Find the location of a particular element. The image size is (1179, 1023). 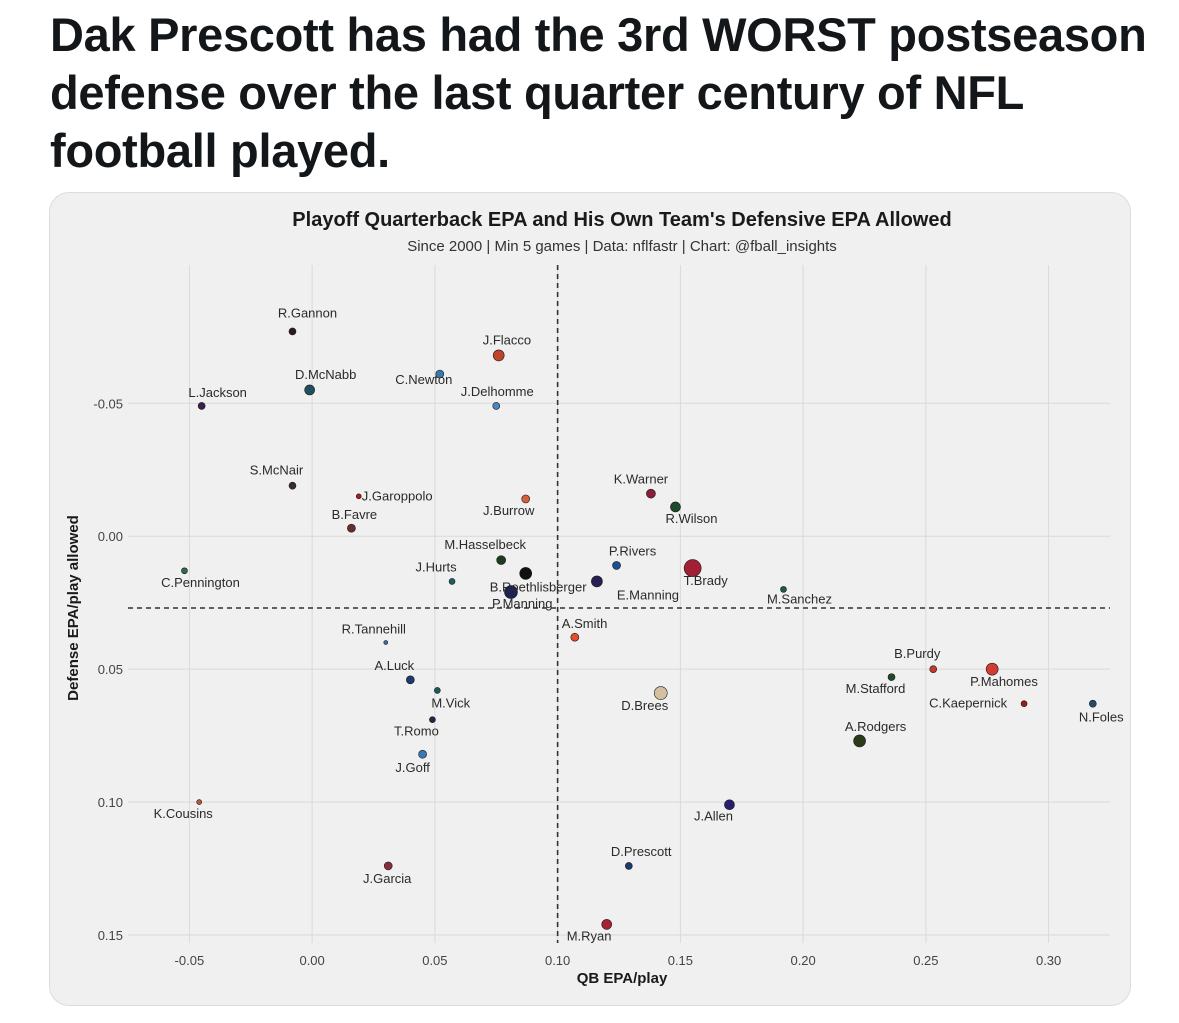

point-t-romo is located at coordinates (432, 719).